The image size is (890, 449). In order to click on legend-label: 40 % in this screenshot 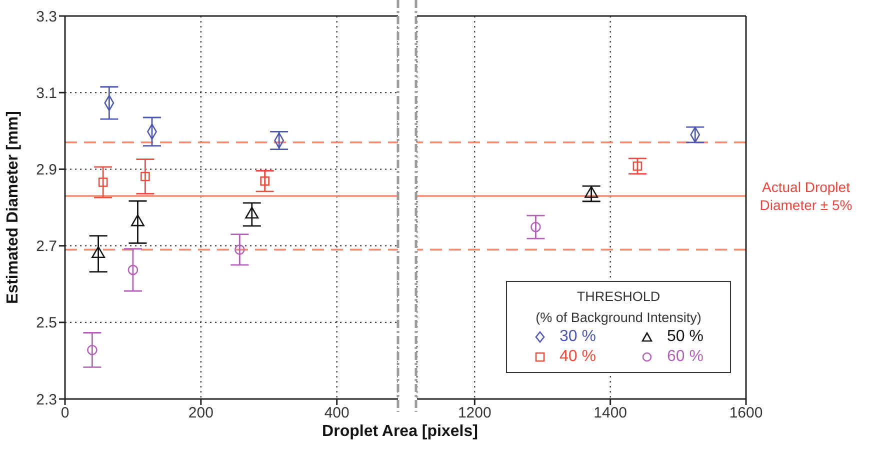, I will do `click(578, 357)`.